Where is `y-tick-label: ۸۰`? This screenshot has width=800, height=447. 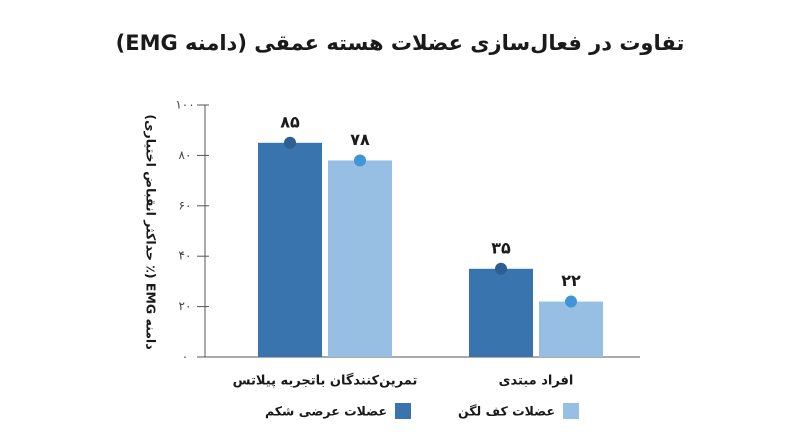 y-tick-label: ۸۰ is located at coordinates (185, 155).